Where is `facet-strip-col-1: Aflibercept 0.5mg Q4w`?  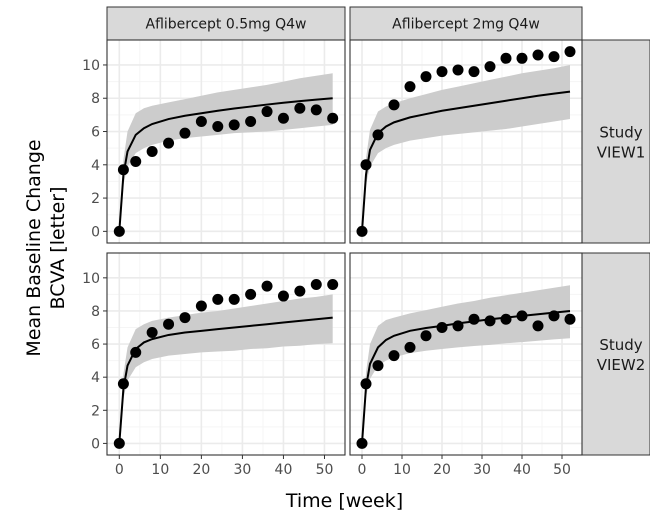
facet-strip-col-1: Aflibercept 0.5mg Q4w is located at coordinates (226, 23).